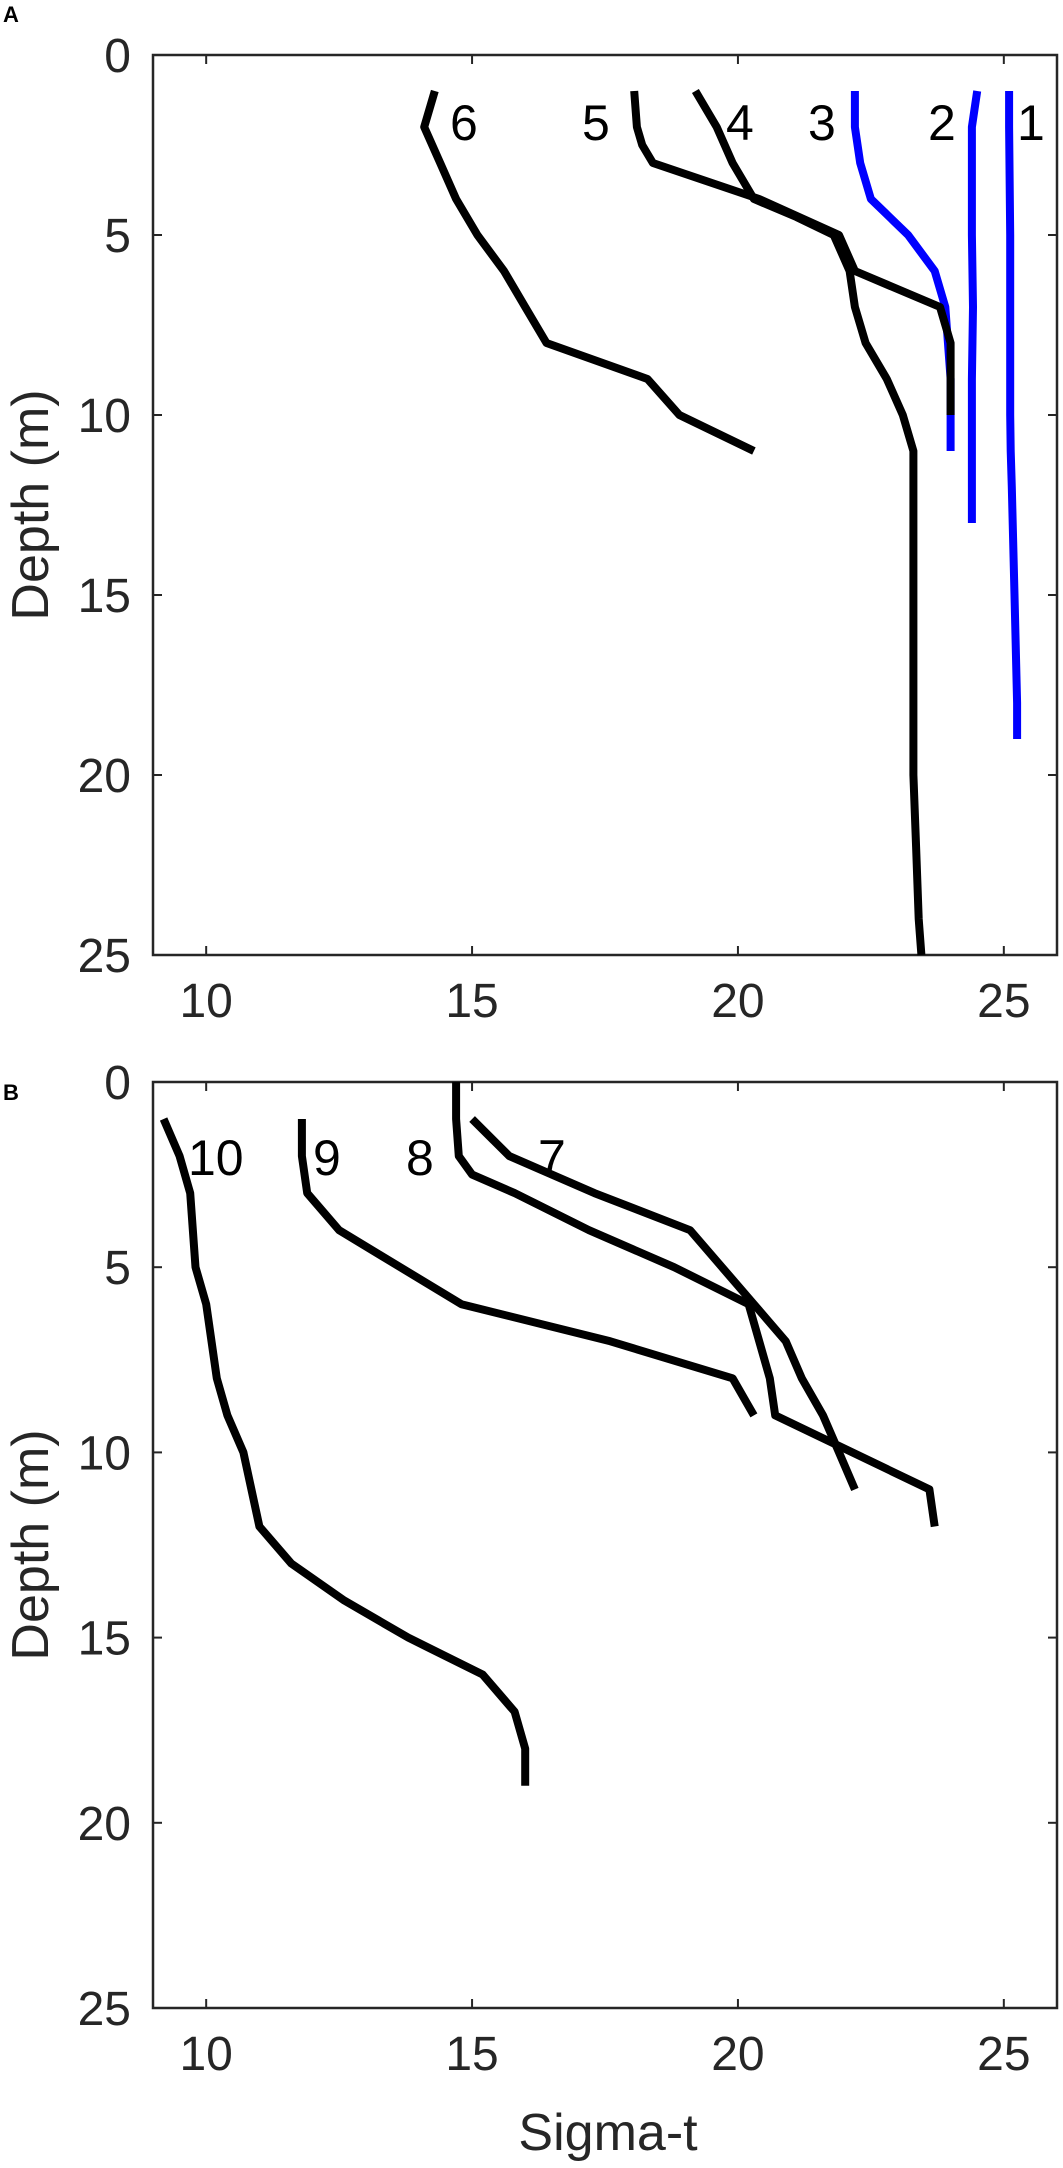 The image size is (1063, 2168). I want to click on panel-b-x-tick-label-20: 20, so click(737, 2054).